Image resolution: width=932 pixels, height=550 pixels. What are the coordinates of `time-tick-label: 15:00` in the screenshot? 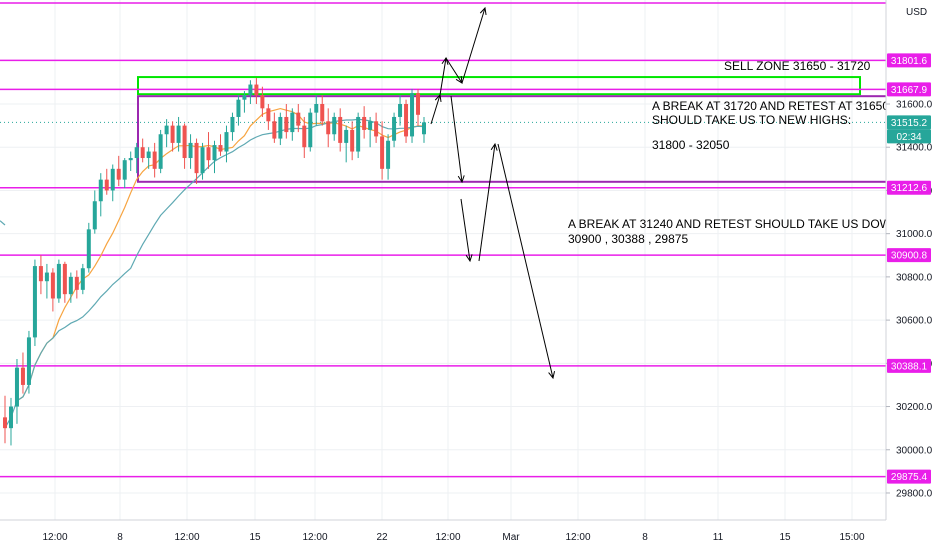 It's located at (851, 537).